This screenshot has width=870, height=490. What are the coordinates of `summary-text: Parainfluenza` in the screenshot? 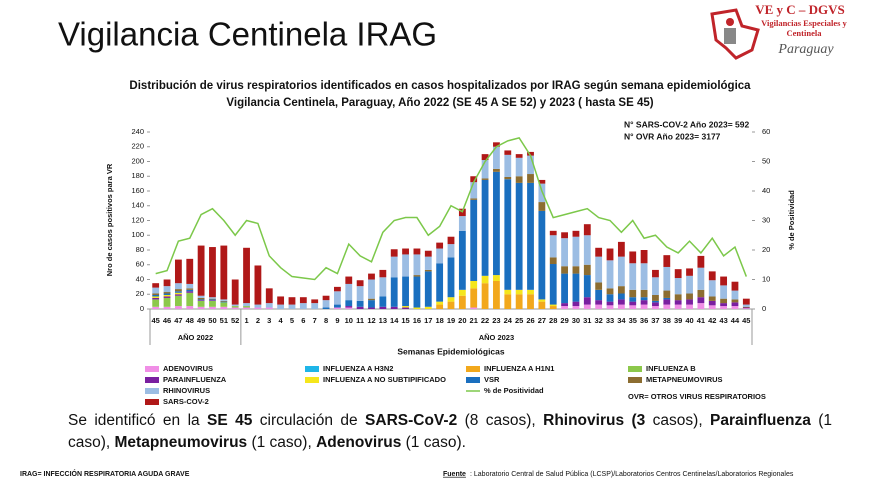 It's located at (760, 420).